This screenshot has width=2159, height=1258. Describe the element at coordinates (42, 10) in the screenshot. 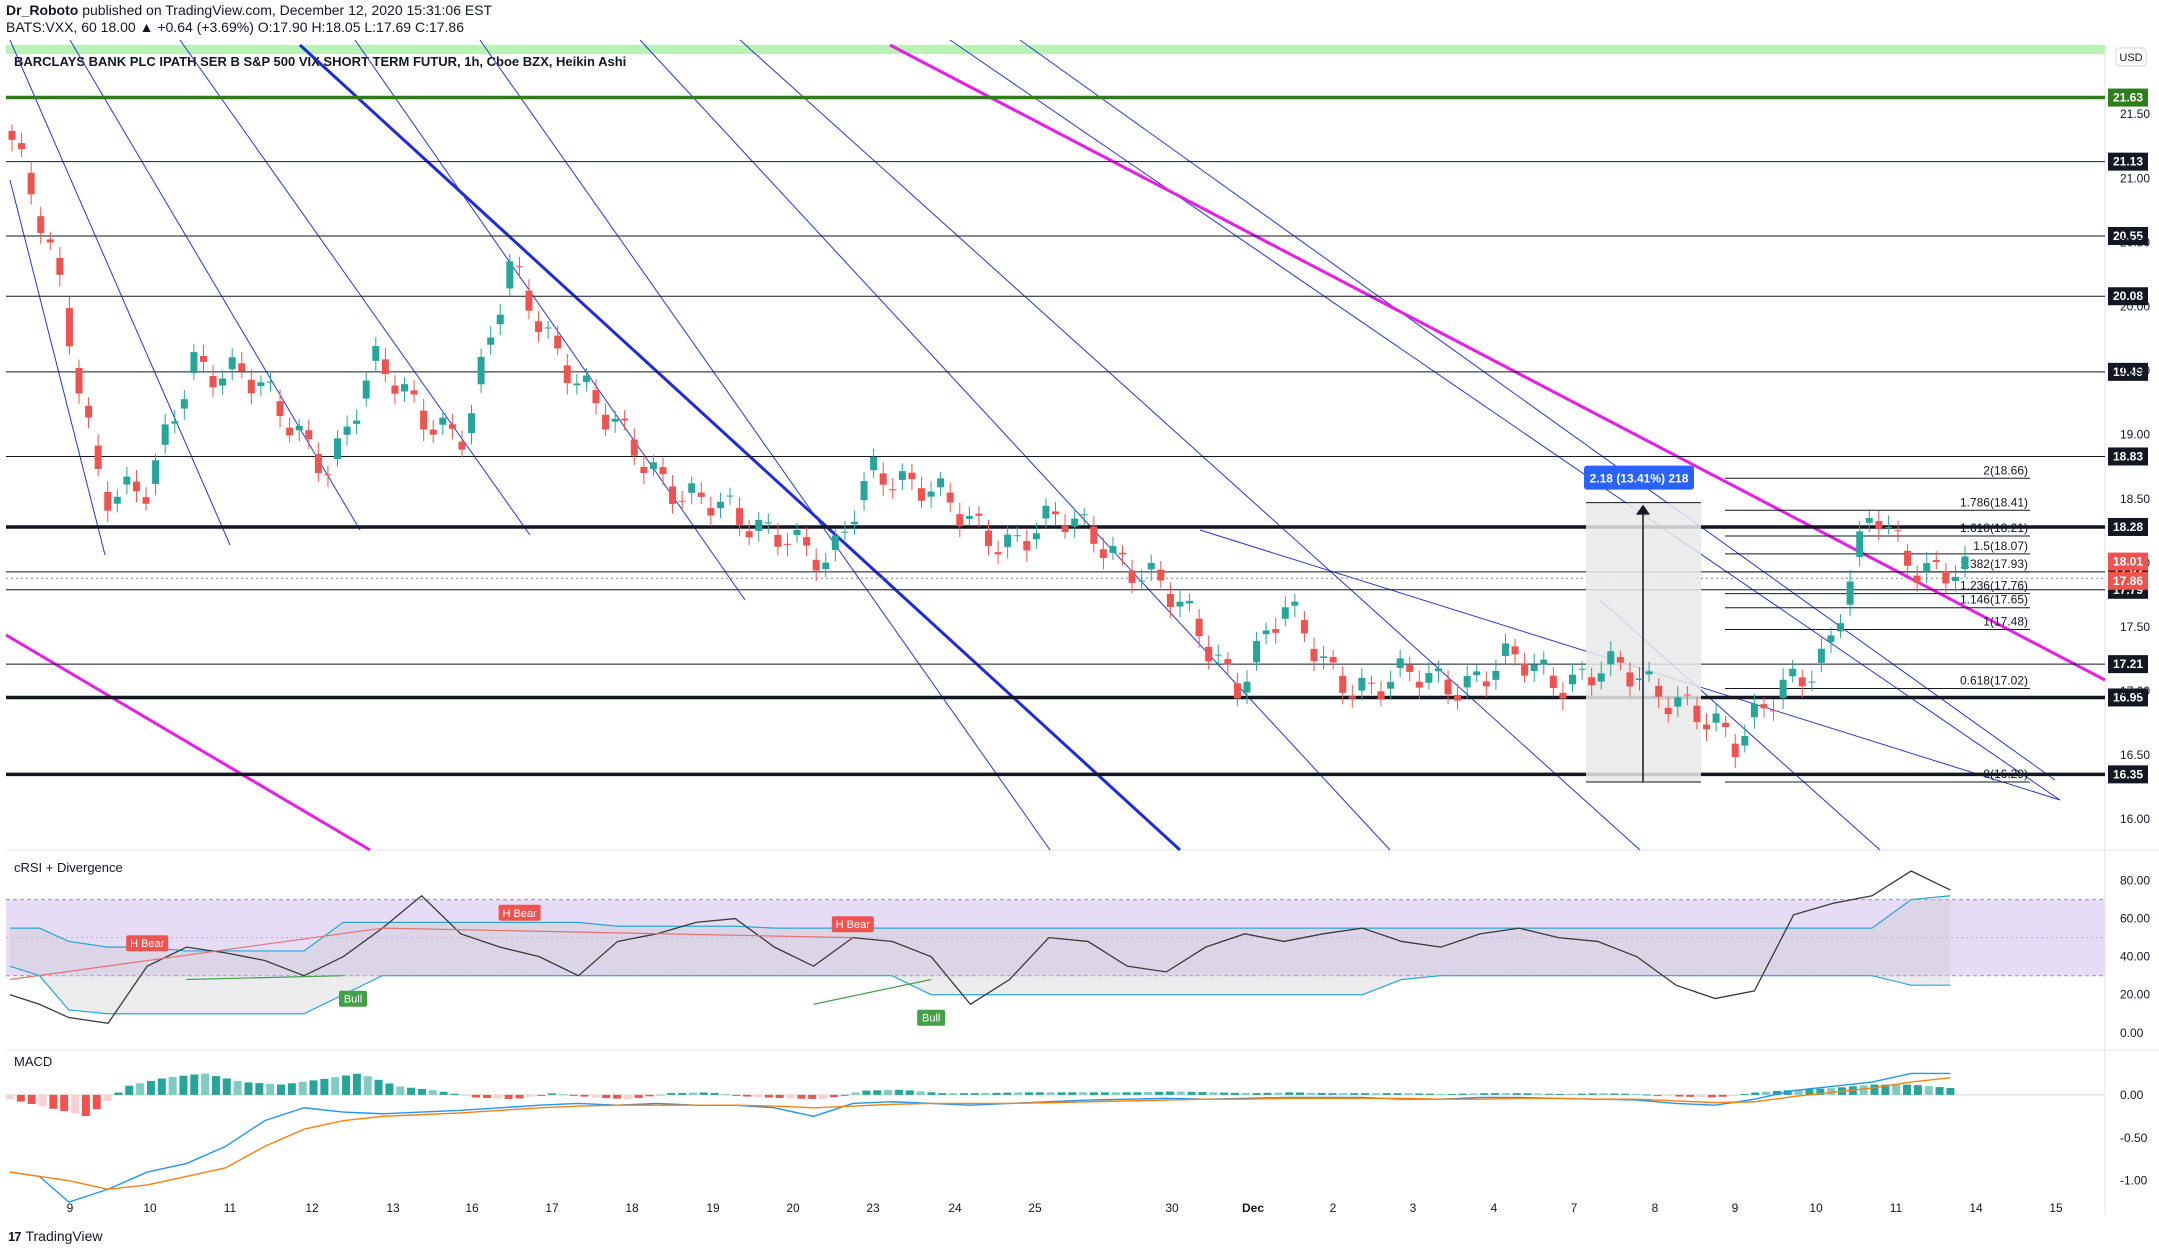

I see `author-name: Dr_Roboto` at that location.